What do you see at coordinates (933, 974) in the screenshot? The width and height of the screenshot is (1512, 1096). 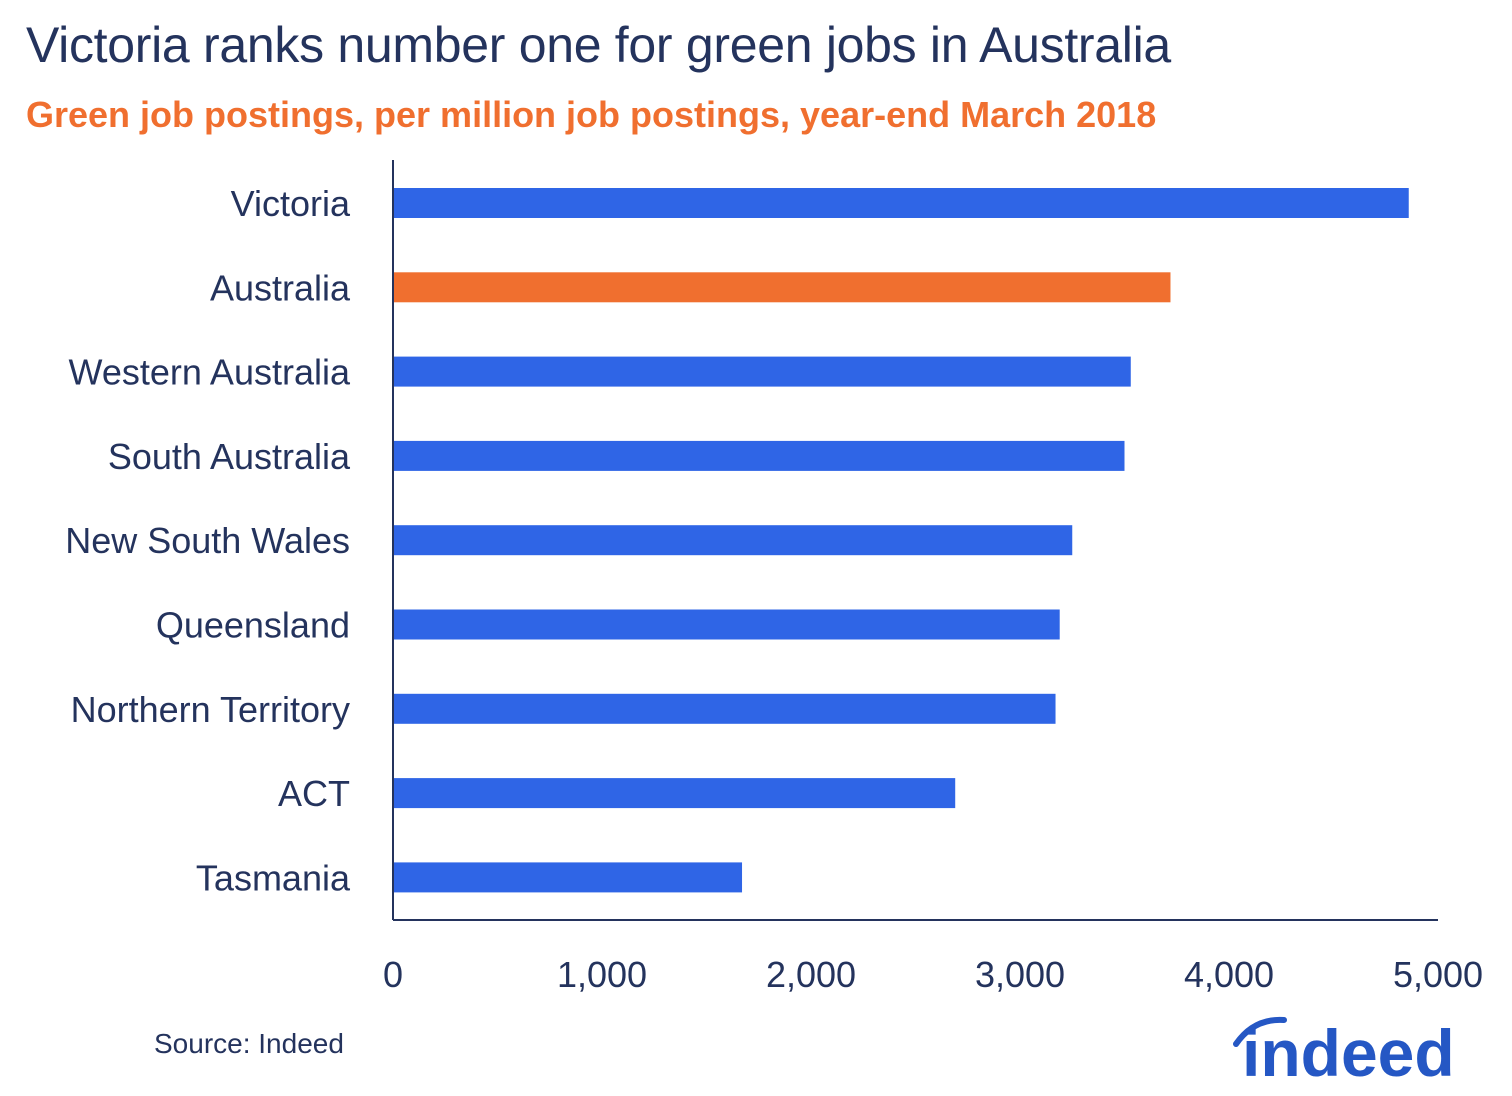 I see `tick-labels-group: 0 1,000 2,000 3,000 4,000 5,000` at bounding box center [933, 974].